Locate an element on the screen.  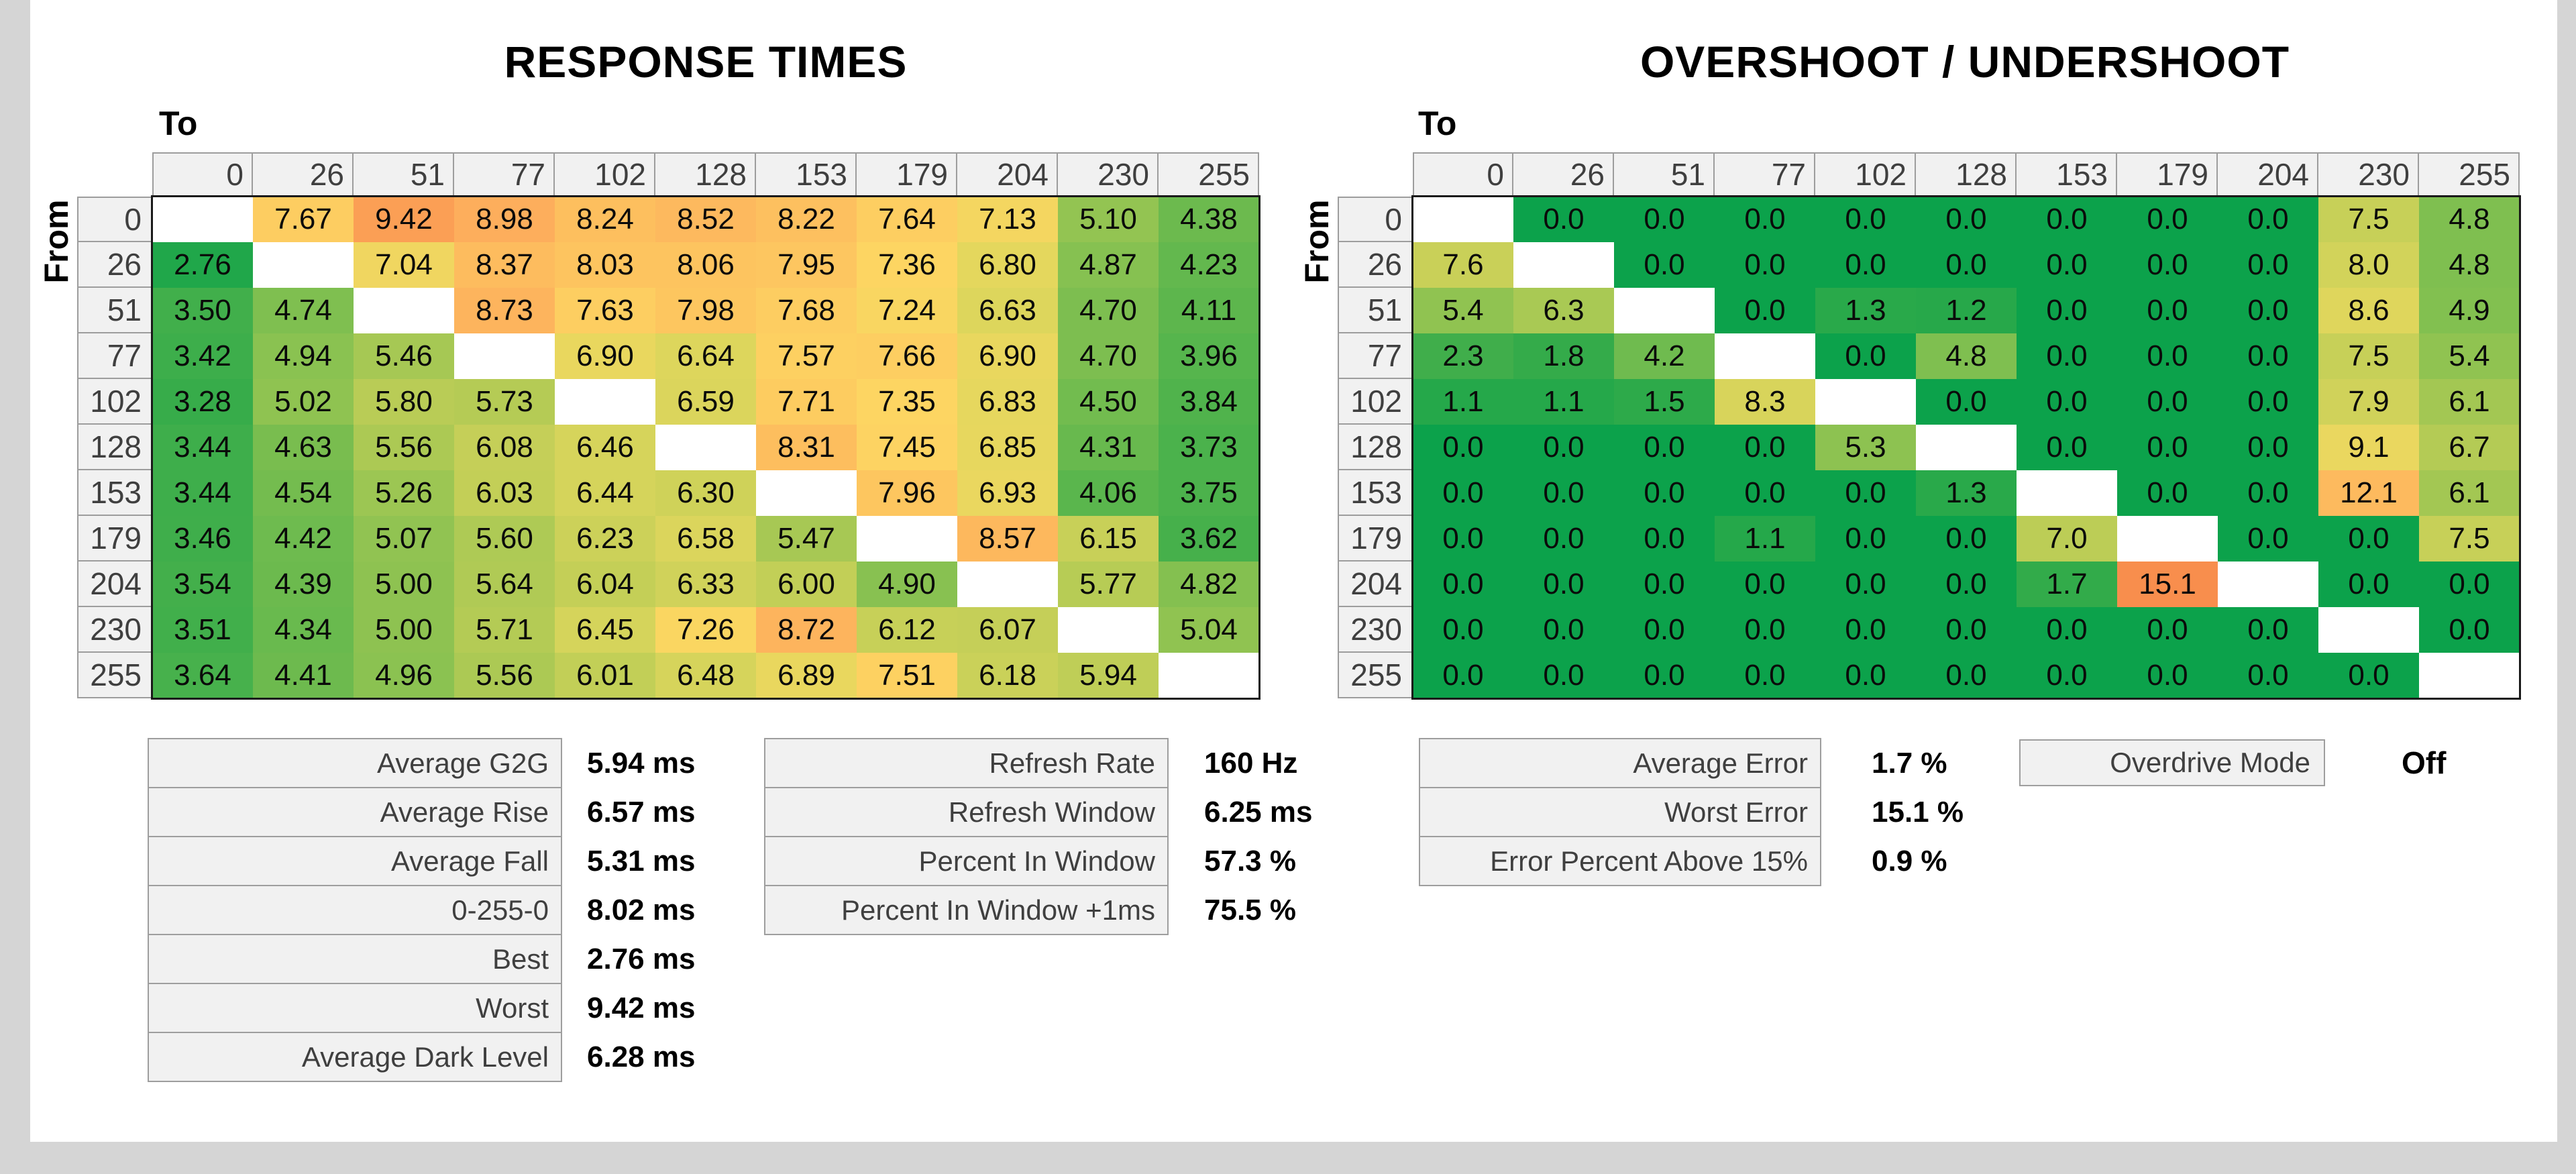
heatmap-cell: 6.64 is located at coordinates (705, 356).